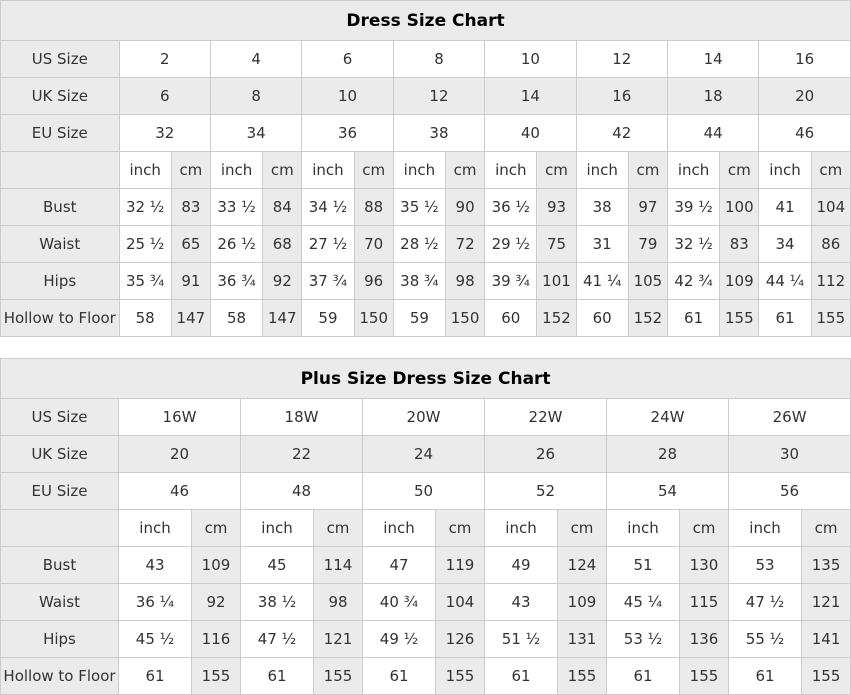 The height and width of the screenshot is (695, 851). I want to click on size-row: EU Size 46 48 50 52 54 56, so click(425, 491).